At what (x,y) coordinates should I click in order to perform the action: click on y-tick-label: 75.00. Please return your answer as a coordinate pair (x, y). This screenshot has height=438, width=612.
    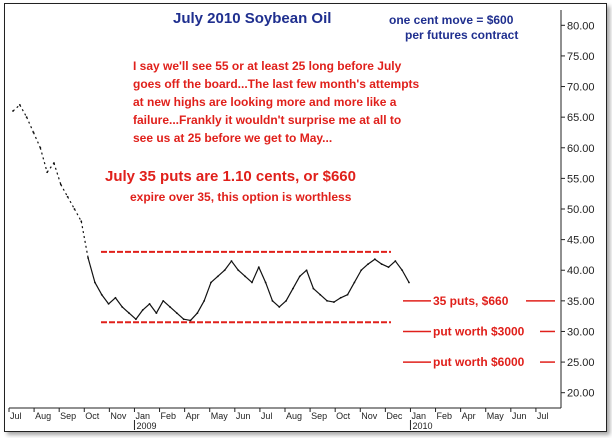
    Looking at the image, I should click on (581, 57).